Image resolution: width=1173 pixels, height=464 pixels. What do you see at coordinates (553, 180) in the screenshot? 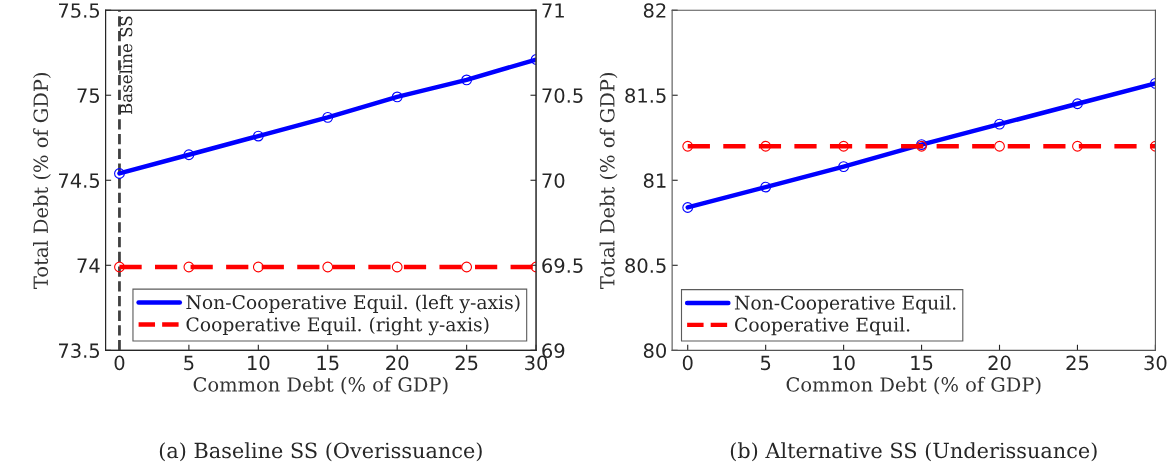
I see `y2-tick-label: 70` at bounding box center [553, 180].